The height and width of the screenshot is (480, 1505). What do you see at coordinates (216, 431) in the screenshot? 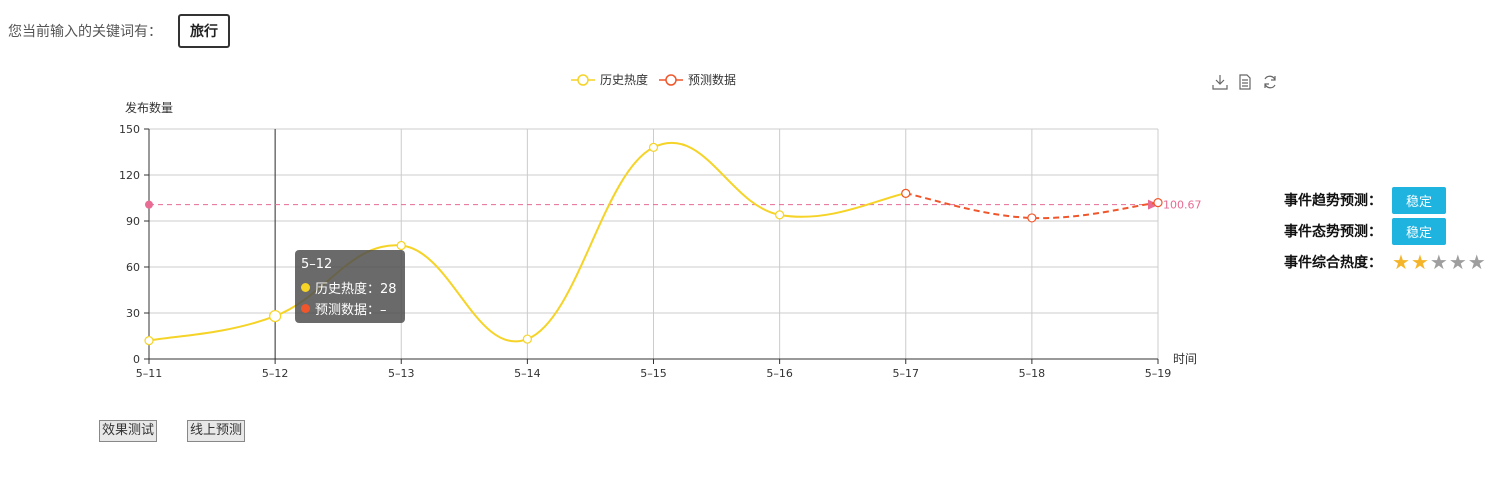
I see `online-predict-button: 线上预测` at bounding box center [216, 431].